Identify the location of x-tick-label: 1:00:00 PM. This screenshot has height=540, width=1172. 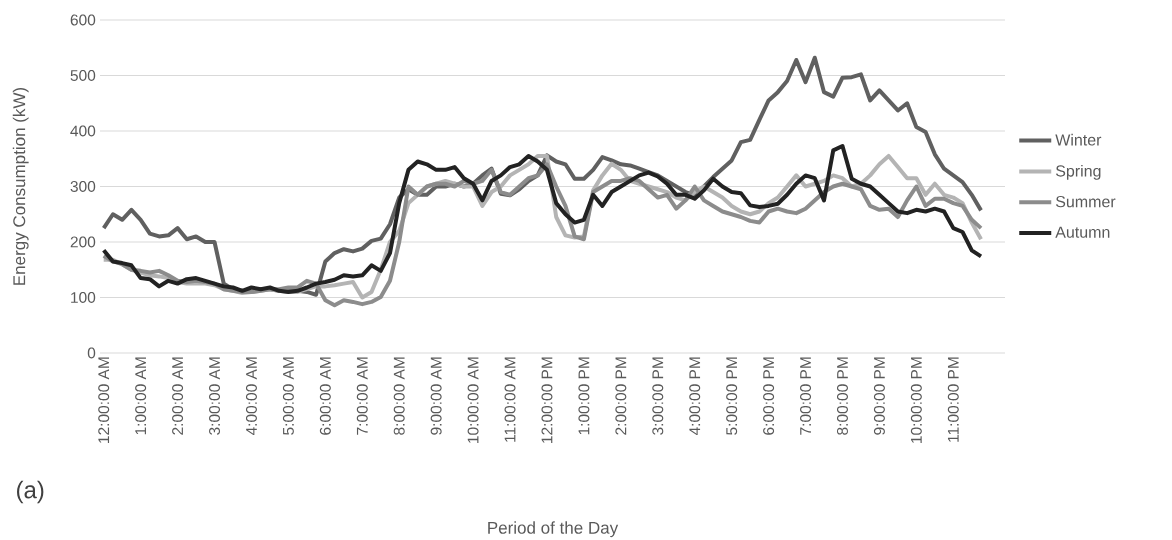
(584, 396).